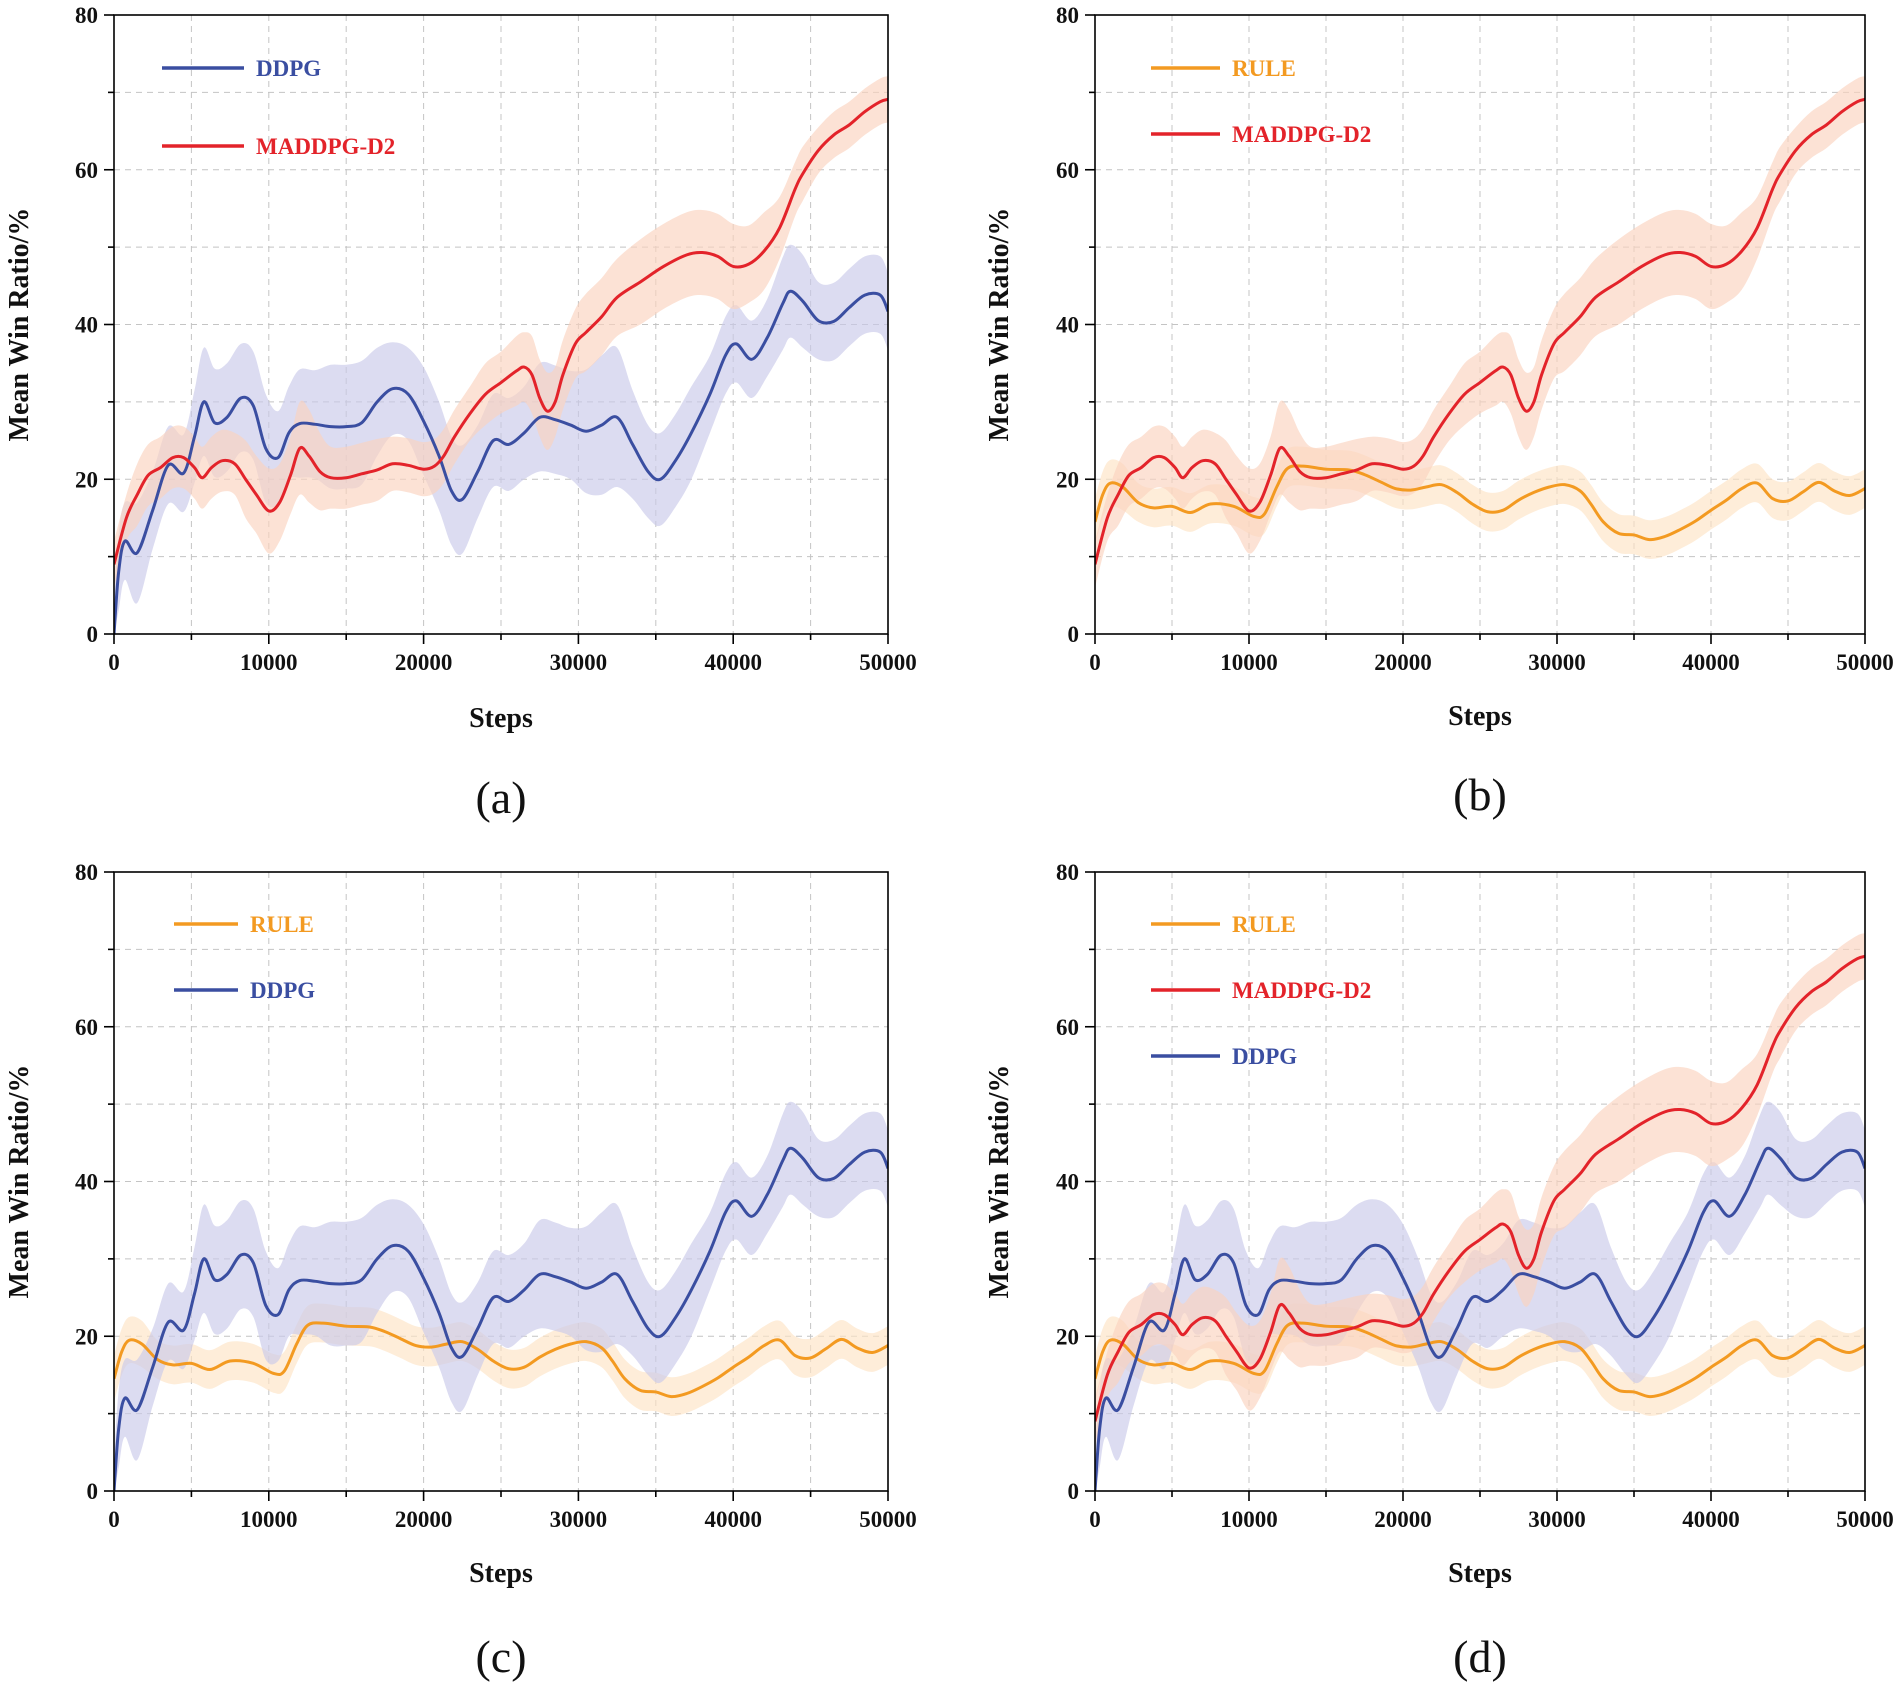 The image size is (1900, 1695). I want to click on gridlines, so click(1480, 324).